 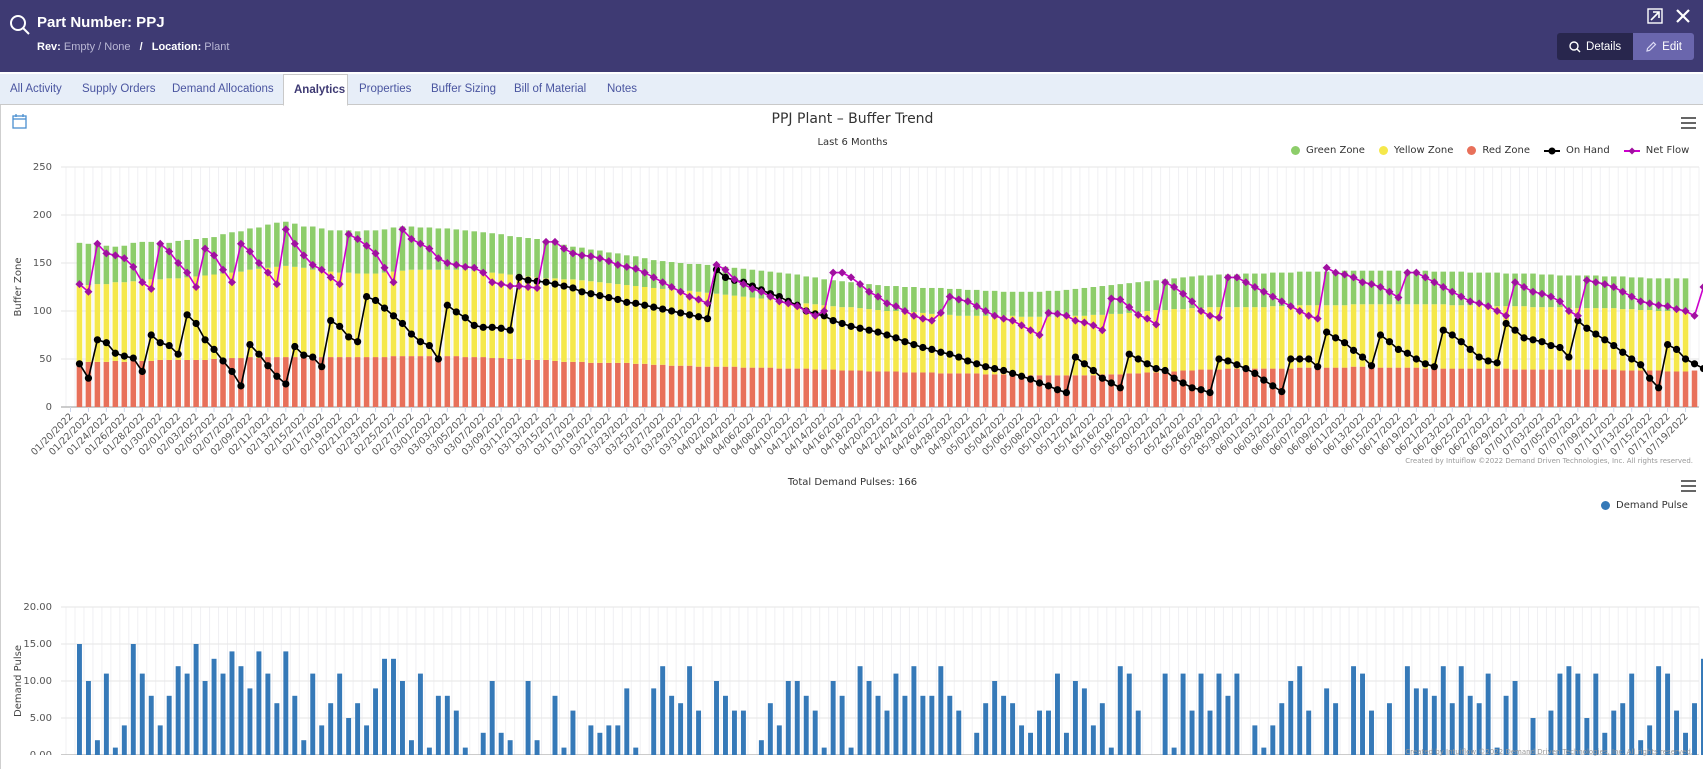 I want to click on tab-buffer-sizing: Buffer Sizing, so click(x=463, y=89).